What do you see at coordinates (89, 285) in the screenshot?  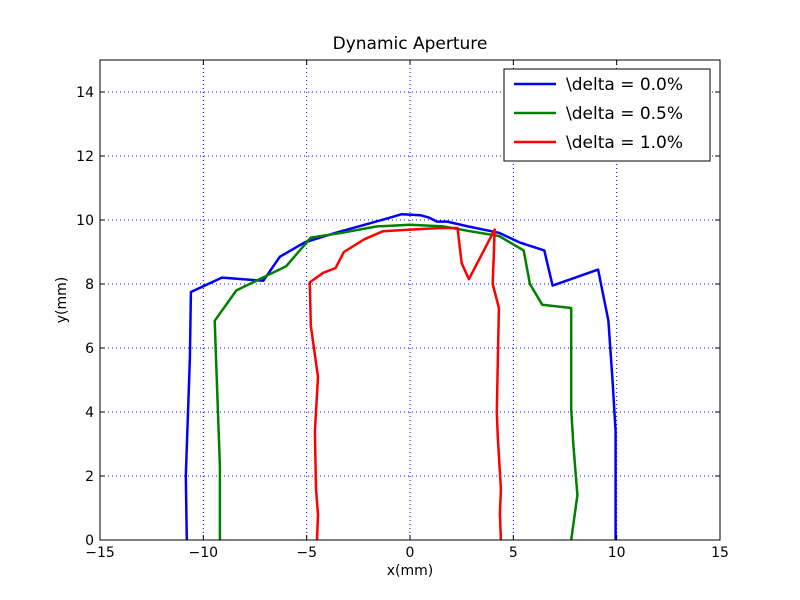 I see `y-tick-label: 8` at bounding box center [89, 285].